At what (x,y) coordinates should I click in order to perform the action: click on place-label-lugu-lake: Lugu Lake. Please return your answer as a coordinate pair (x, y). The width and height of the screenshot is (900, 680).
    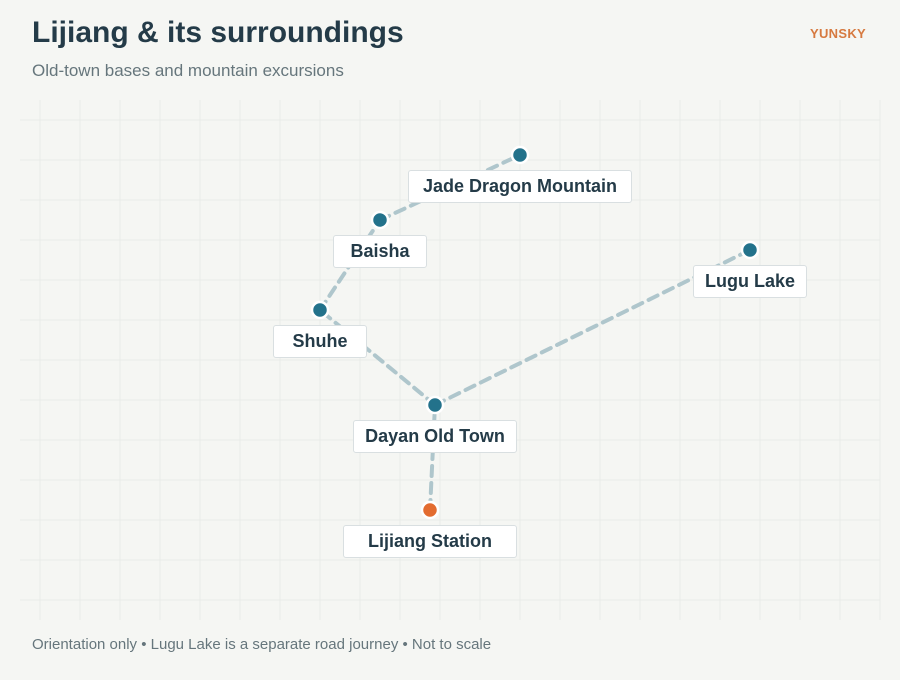
    Looking at the image, I should click on (750, 281).